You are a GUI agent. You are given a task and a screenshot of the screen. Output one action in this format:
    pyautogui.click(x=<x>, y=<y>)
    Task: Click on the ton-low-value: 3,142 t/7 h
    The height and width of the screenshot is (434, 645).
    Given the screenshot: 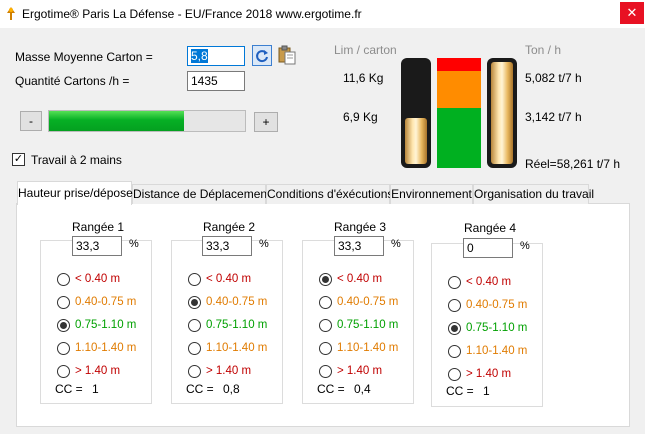 What is the action you would take?
    pyautogui.click(x=553, y=117)
    